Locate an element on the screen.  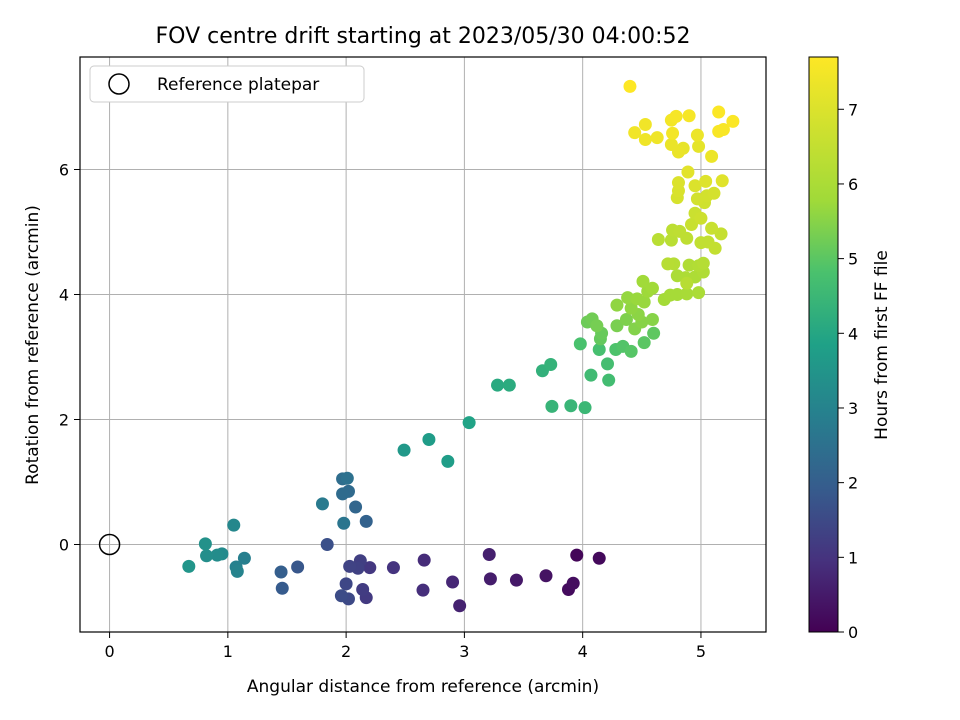
y-tick-label: 6 is located at coordinates (64, 170).